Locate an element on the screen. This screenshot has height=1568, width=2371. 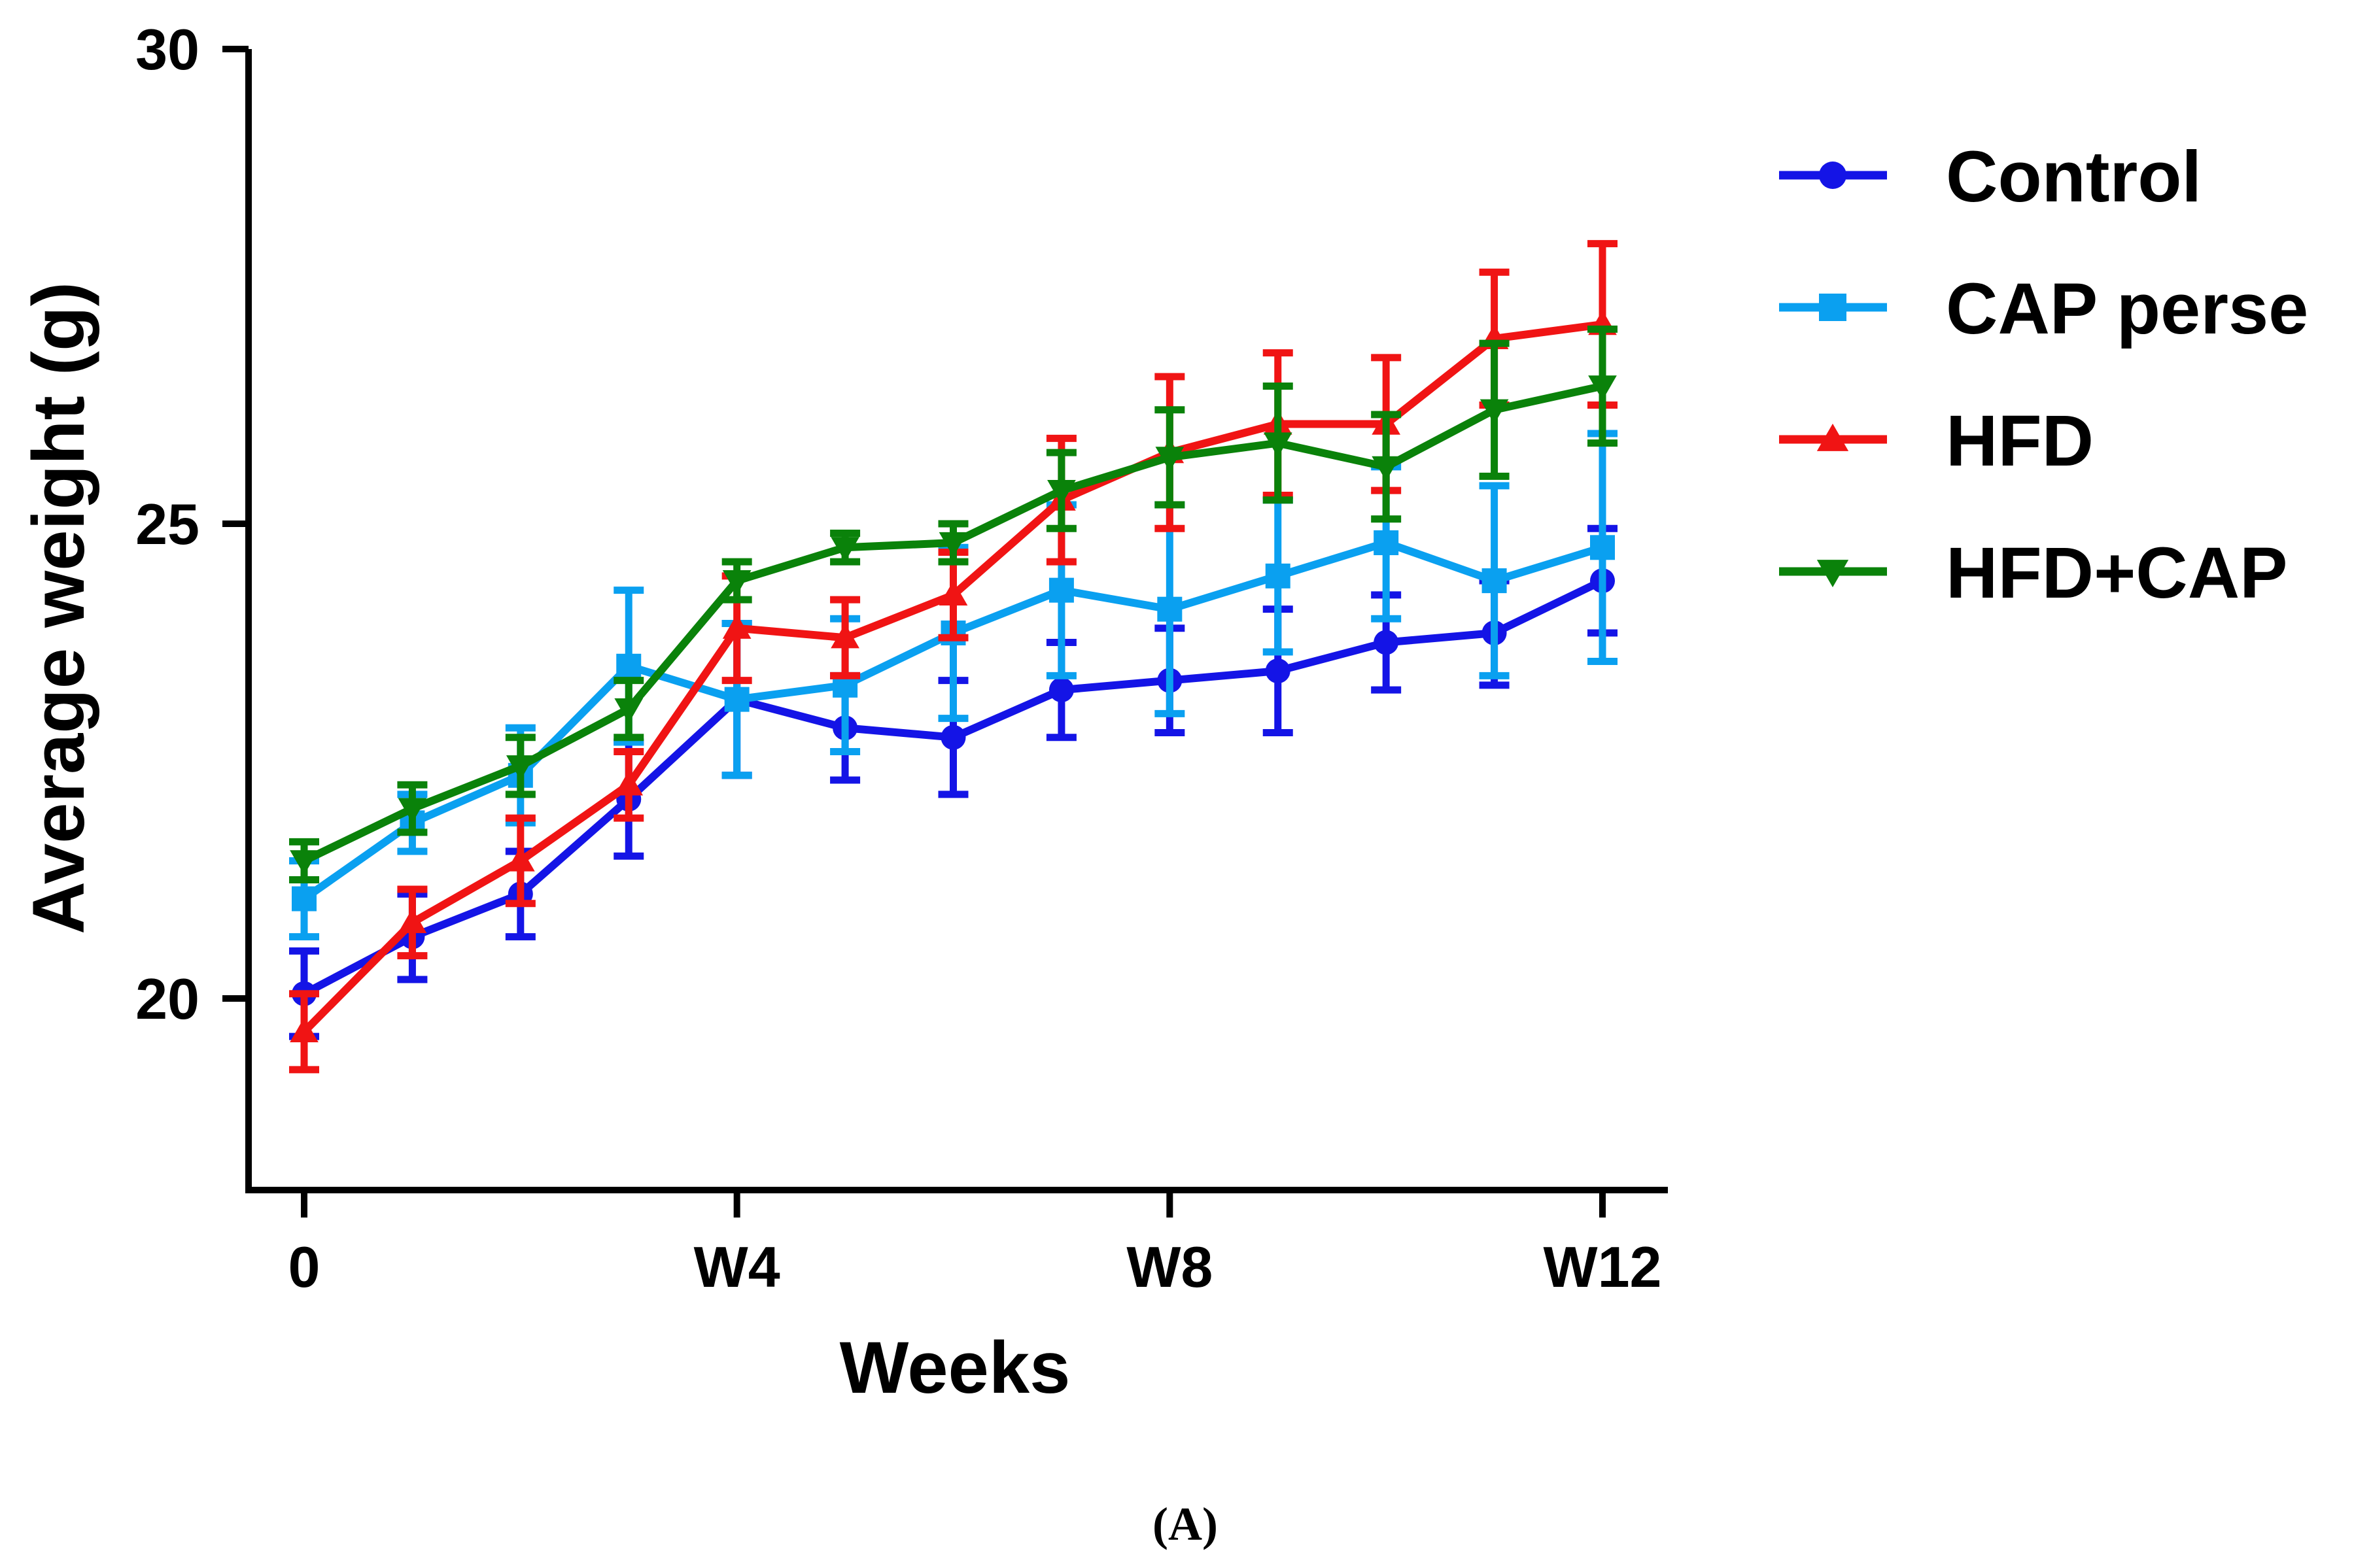
legend-label: HFD+CAP is located at coordinates (2117, 573).